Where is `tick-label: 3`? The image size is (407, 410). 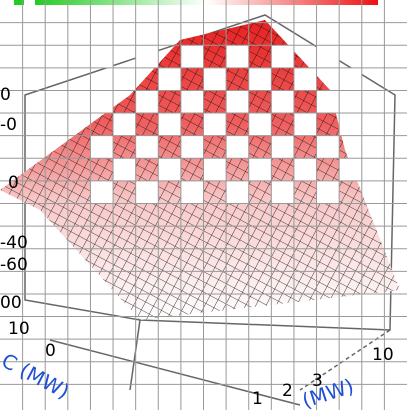 tick-label: 3 is located at coordinates (317, 381).